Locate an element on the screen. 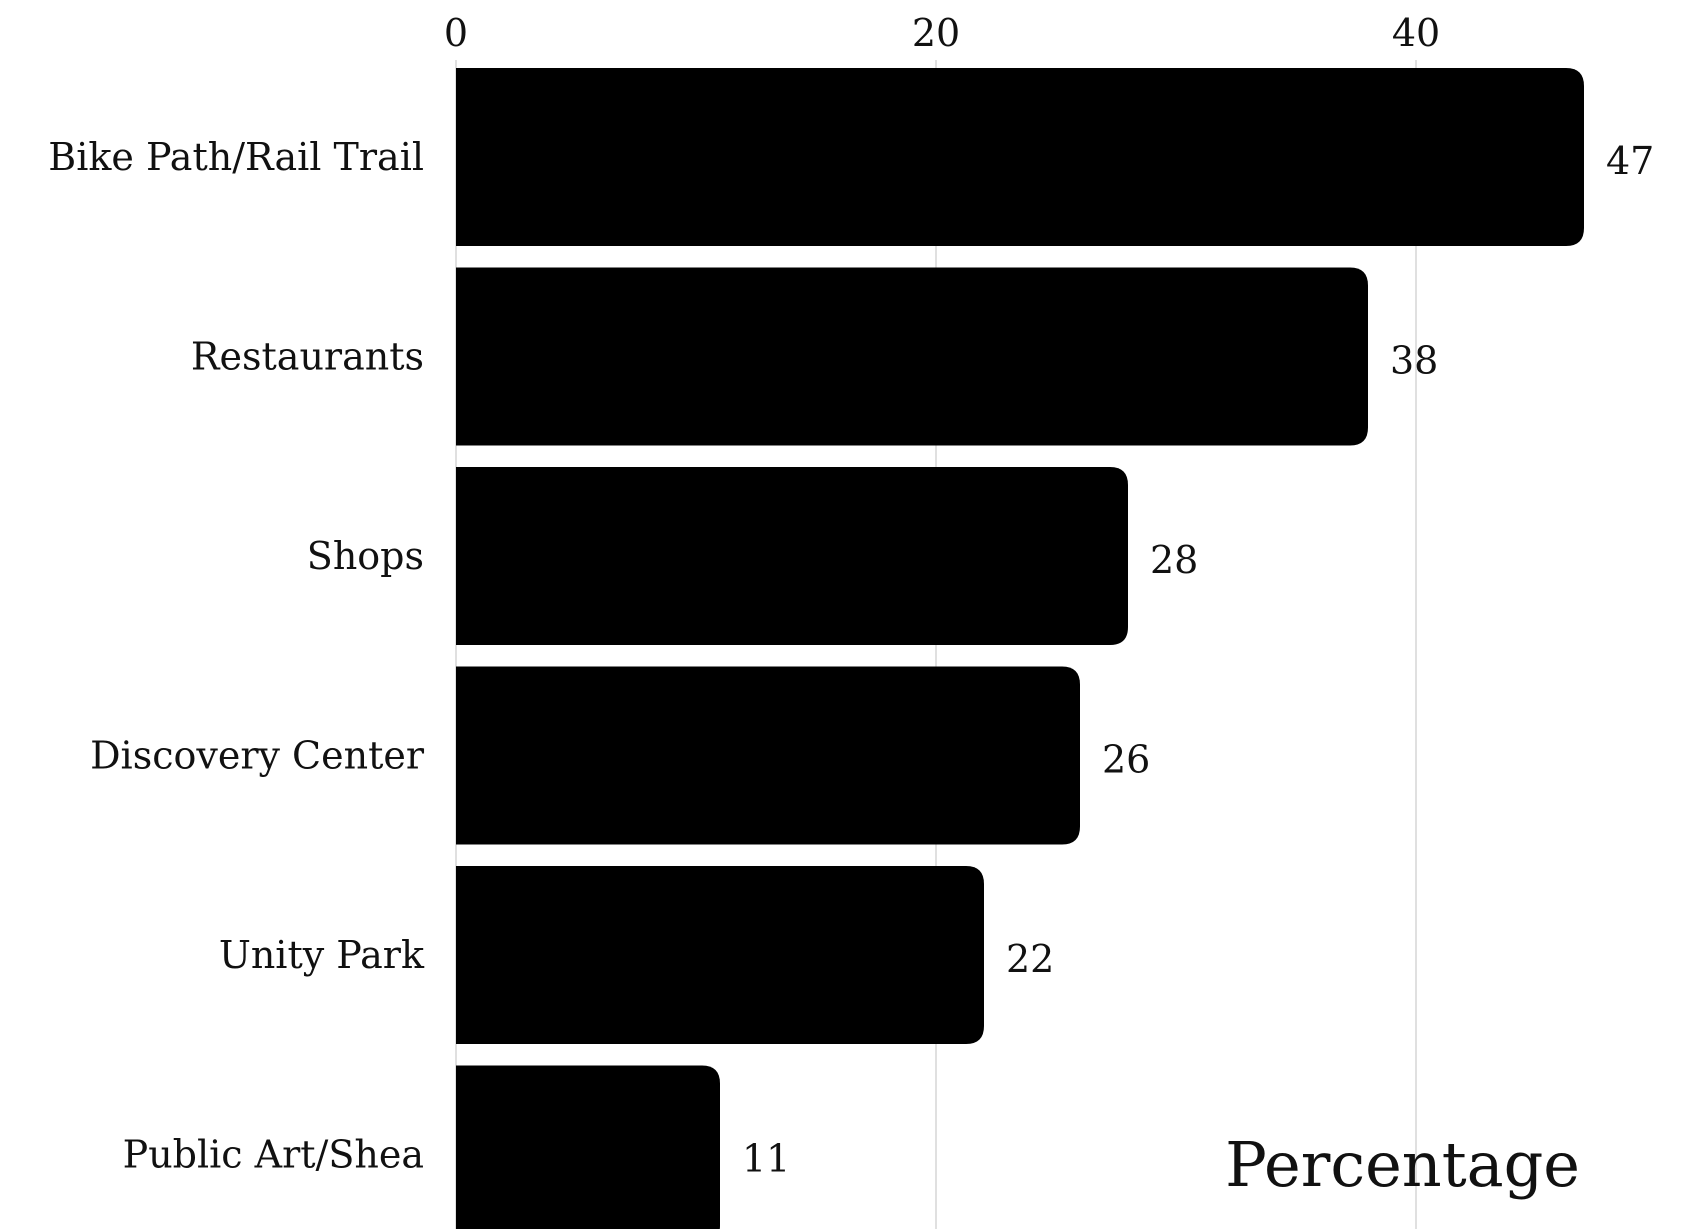 The image size is (1687, 1229). bar-public-art-shea is located at coordinates (588, 1147).